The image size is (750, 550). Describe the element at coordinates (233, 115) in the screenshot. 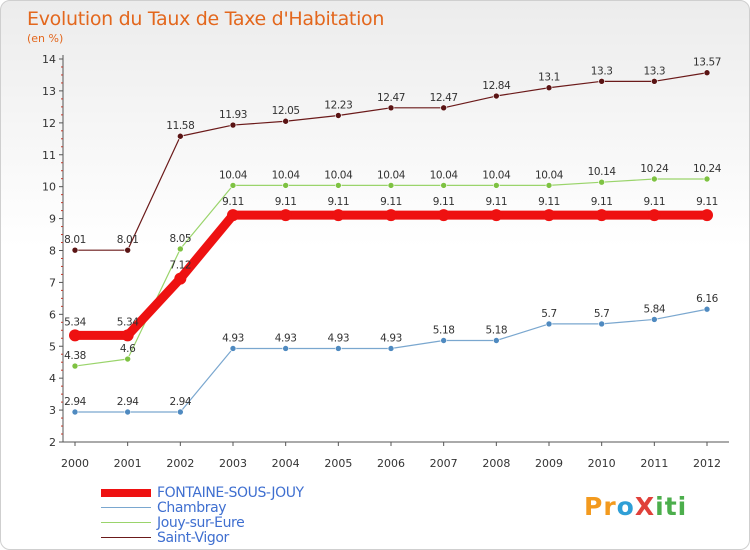

I see `data-label-saint-vigor: 11.93` at that location.